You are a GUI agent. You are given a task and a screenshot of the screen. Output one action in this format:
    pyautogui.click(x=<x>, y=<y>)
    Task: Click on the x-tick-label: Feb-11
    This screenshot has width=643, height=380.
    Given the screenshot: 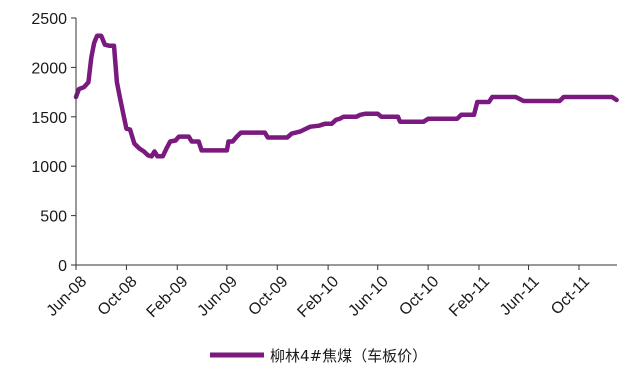 What is the action you would take?
    pyautogui.click(x=469, y=296)
    